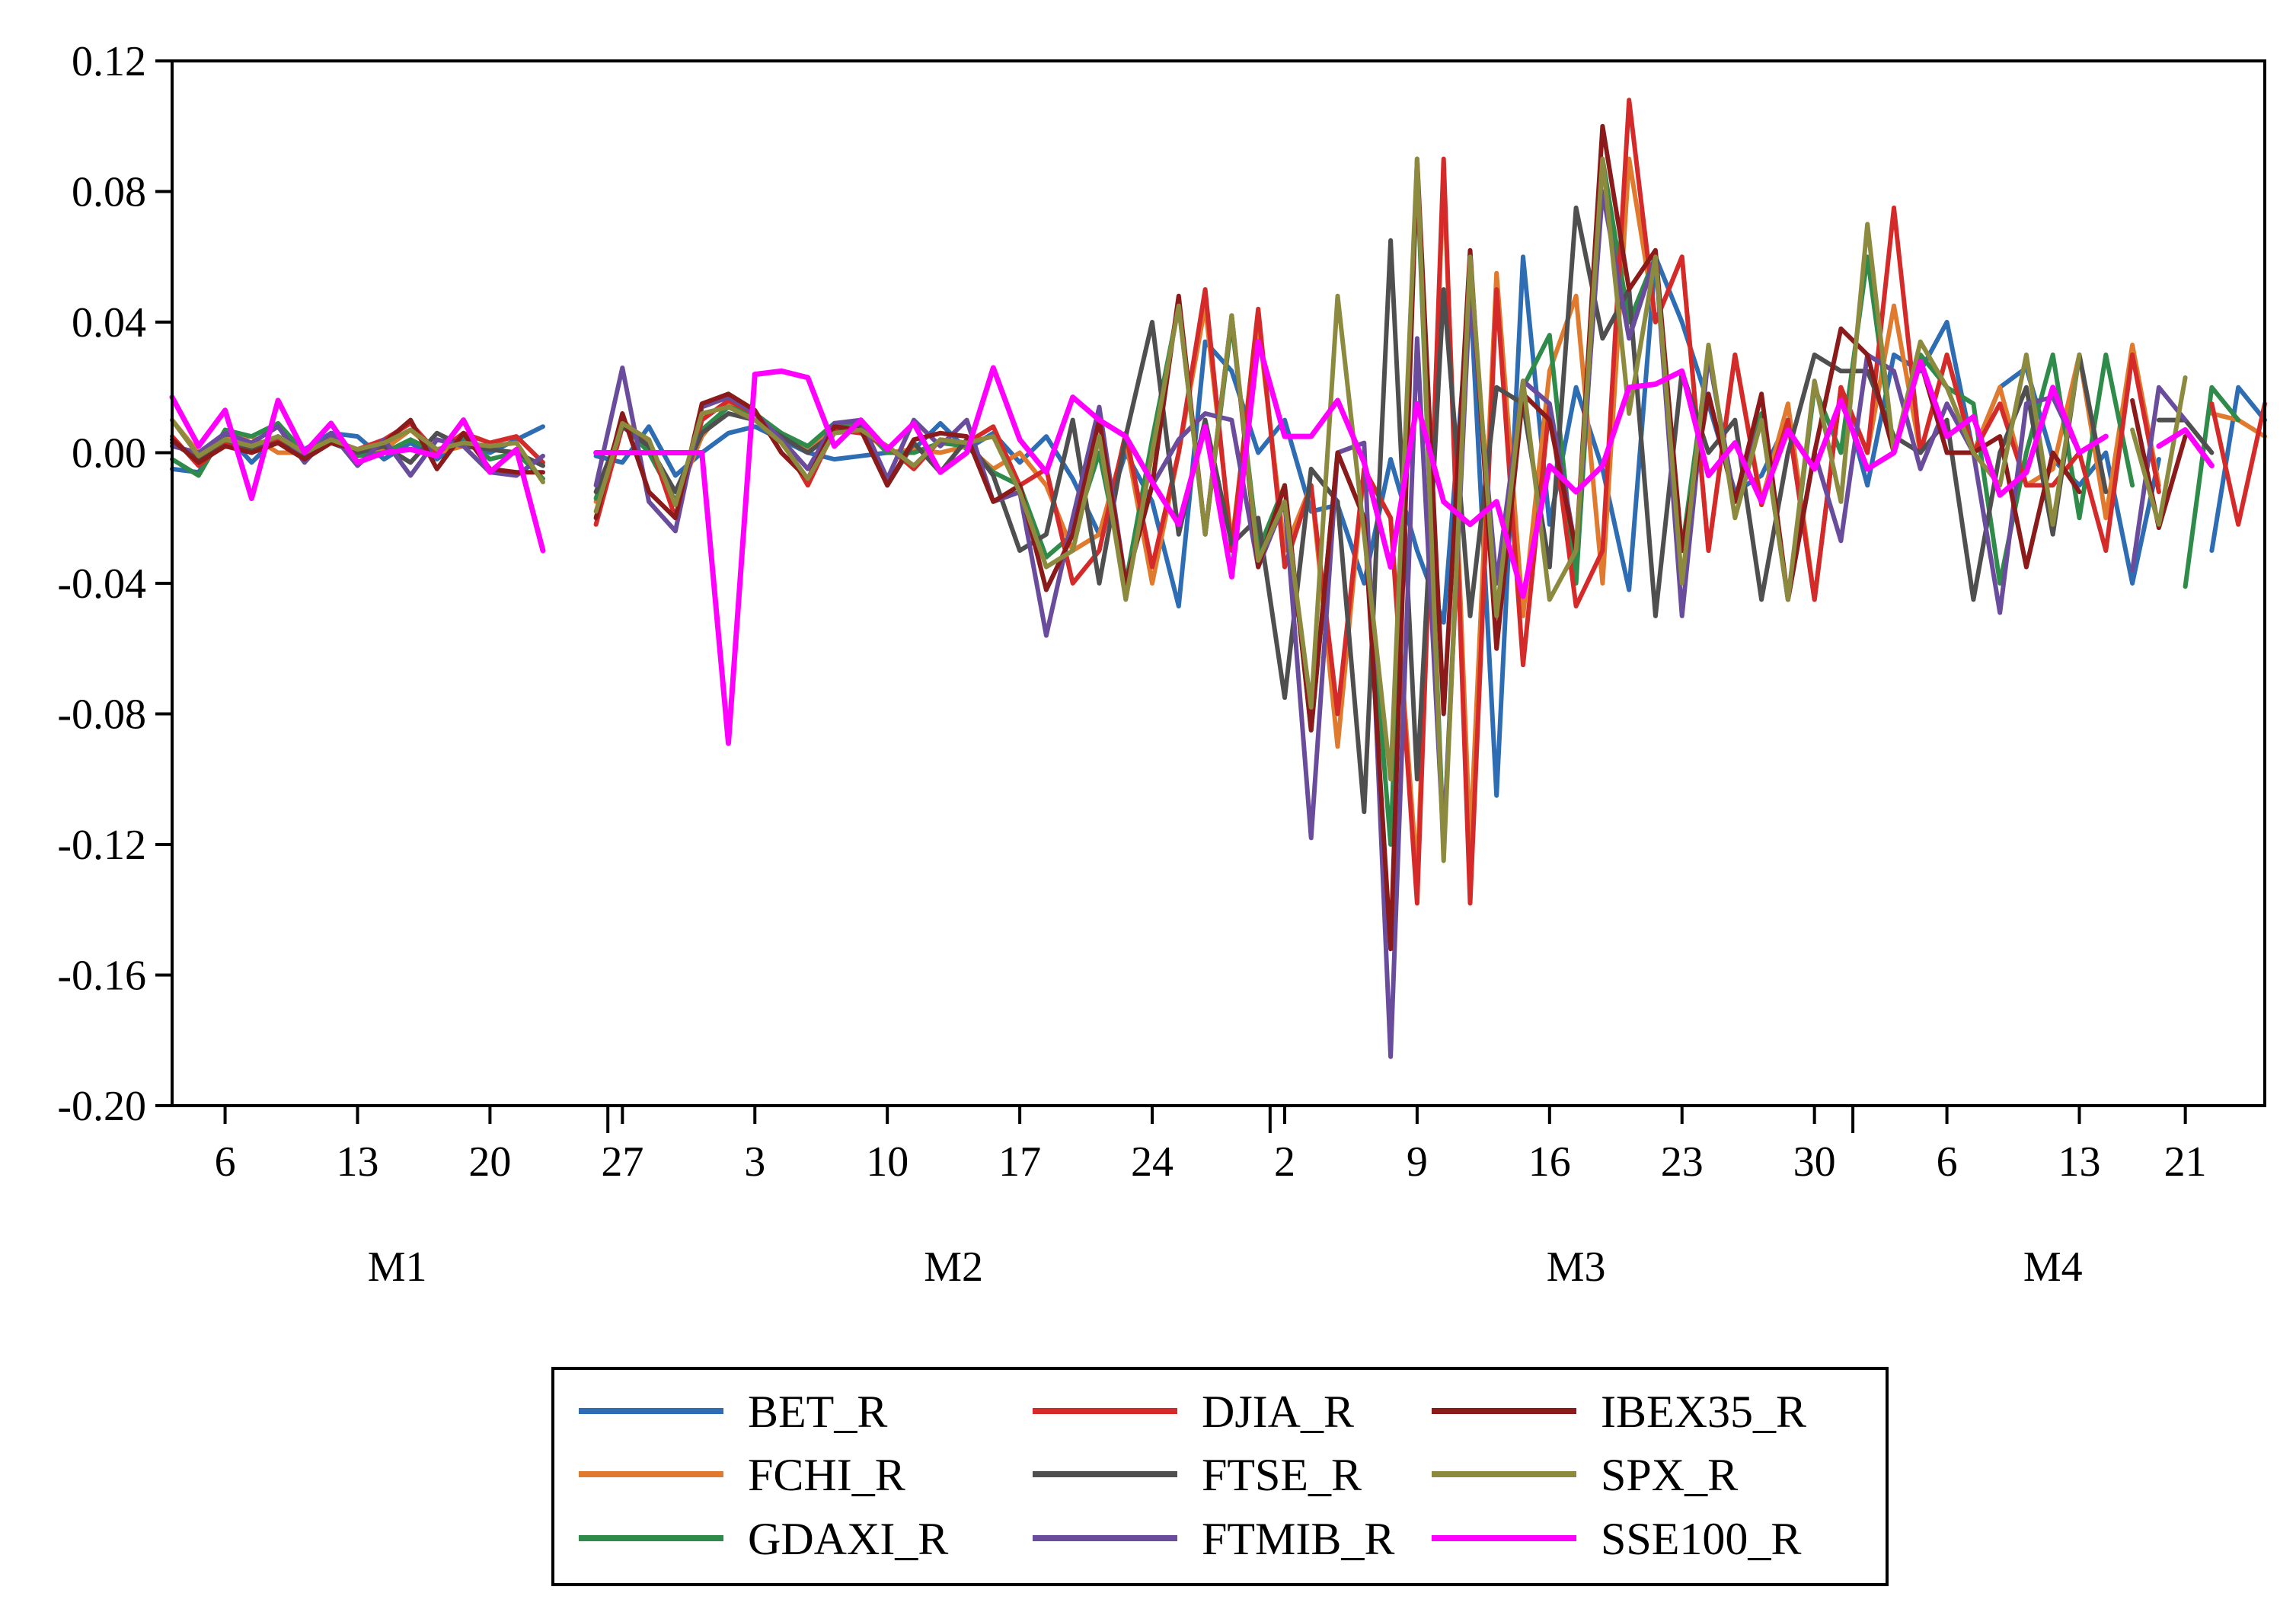  What do you see at coordinates (490, 1162) in the screenshot?
I see `x-tick-label: 20` at bounding box center [490, 1162].